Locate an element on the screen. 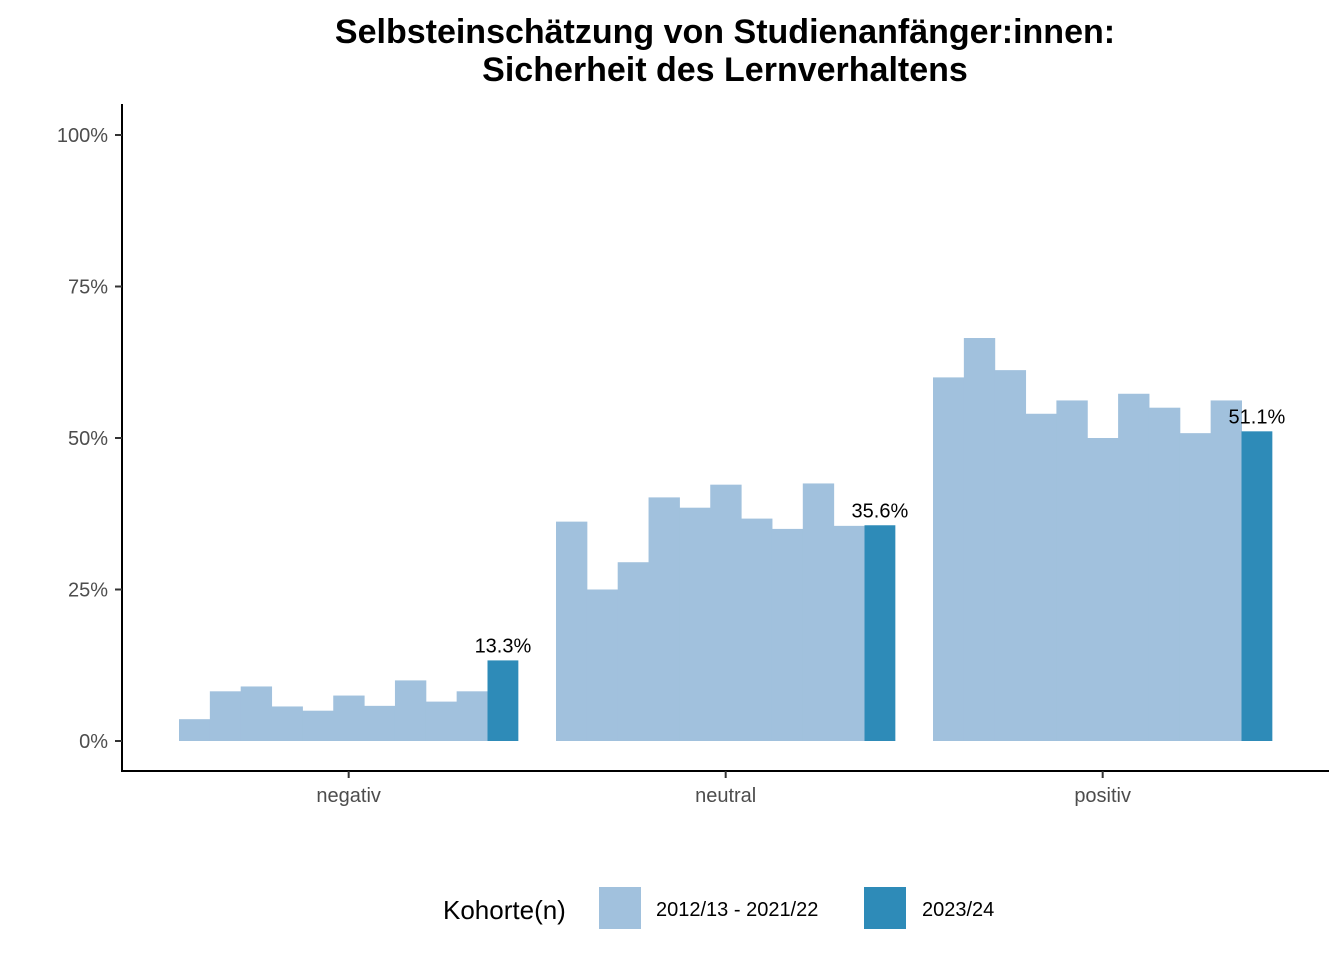 Image resolution: width=1344 pixels, height=960 pixels. x-tick-label-negativ: negativ is located at coordinates (348, 796).